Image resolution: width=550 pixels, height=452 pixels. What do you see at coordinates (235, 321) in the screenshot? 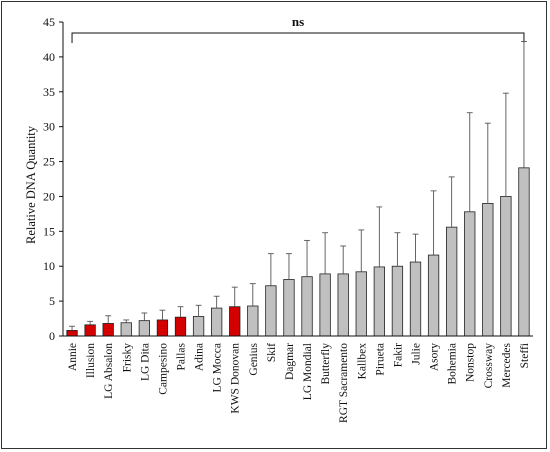
I see `bar-kws-donovan` at bounding box center [235, 321].